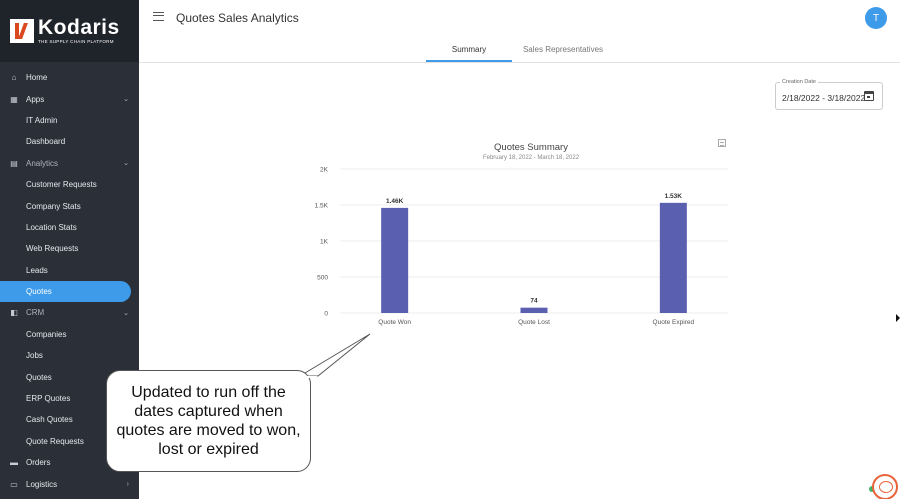 The image size is (900, 499). I want to click on sidebar-item-it-admin: IT Admin, so click(69, 120).